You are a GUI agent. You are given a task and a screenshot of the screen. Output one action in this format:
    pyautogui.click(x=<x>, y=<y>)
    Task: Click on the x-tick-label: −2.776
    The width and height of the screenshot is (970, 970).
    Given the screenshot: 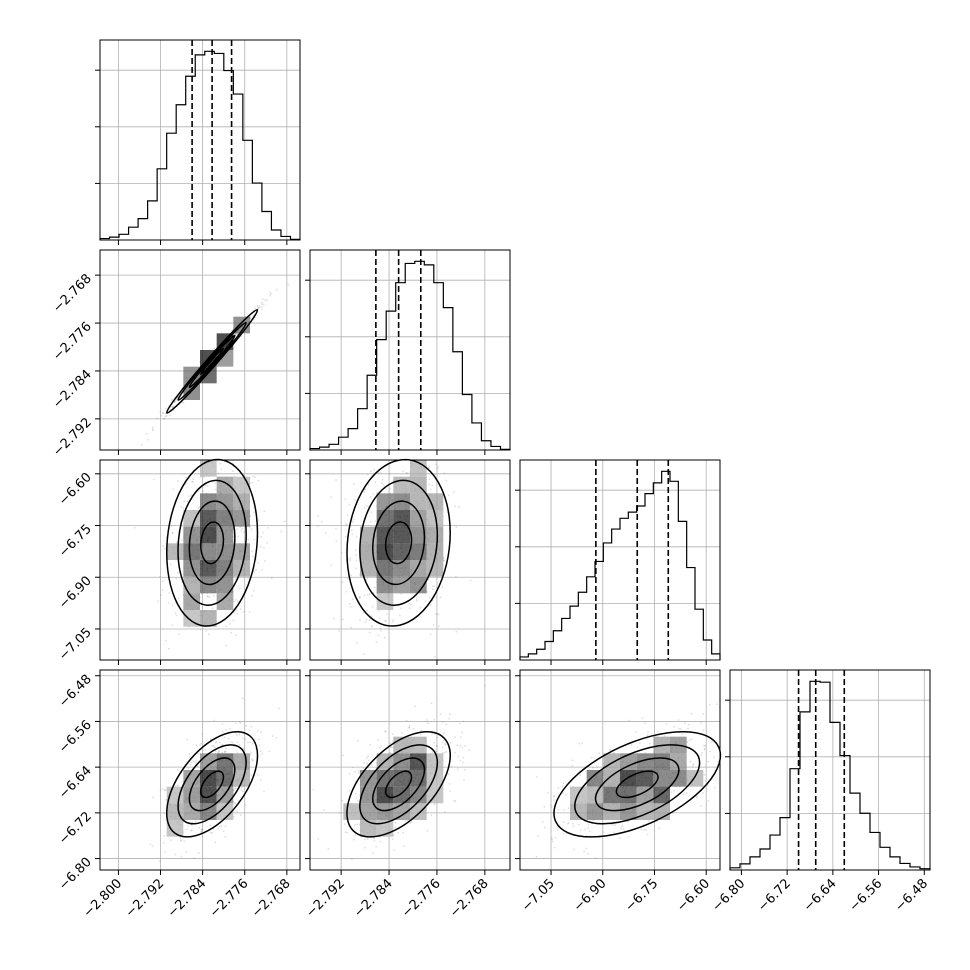 What is the action you would take?
    pyautogui.click(x=229, y=898)
    